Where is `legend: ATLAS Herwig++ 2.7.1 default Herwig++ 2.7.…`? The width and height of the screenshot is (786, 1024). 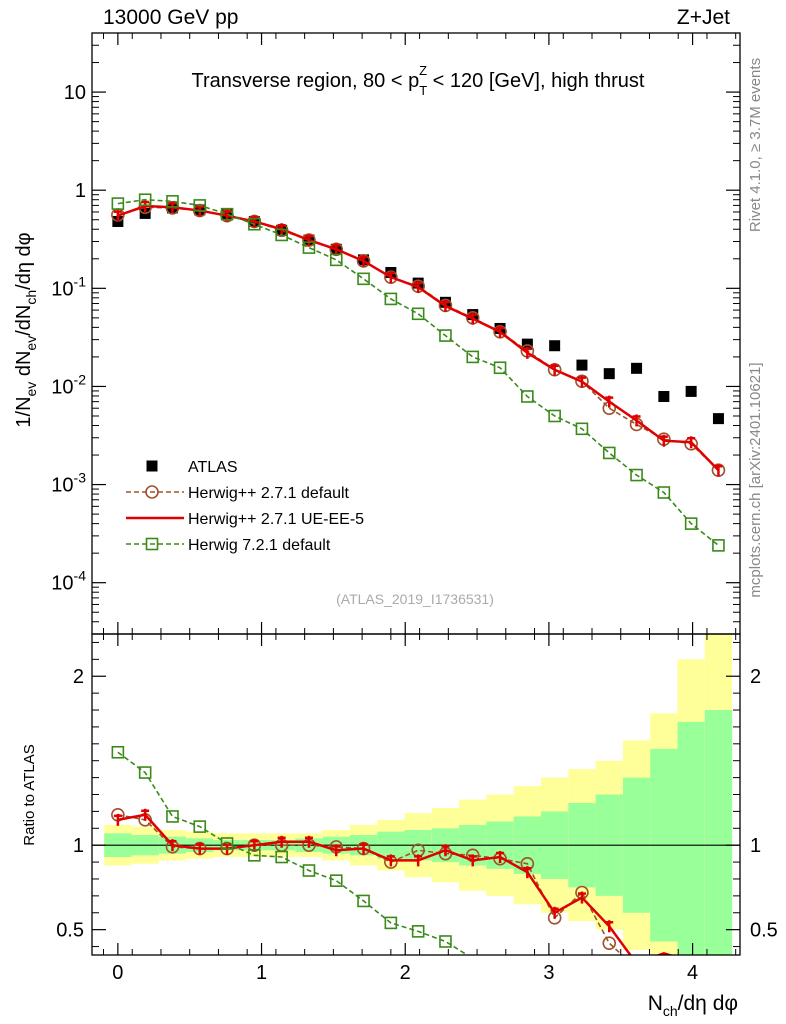
legend: ATLAS Herwig++ 2.7.1 default Herwig++ 2.7.… is located at coordinates (245, 506).